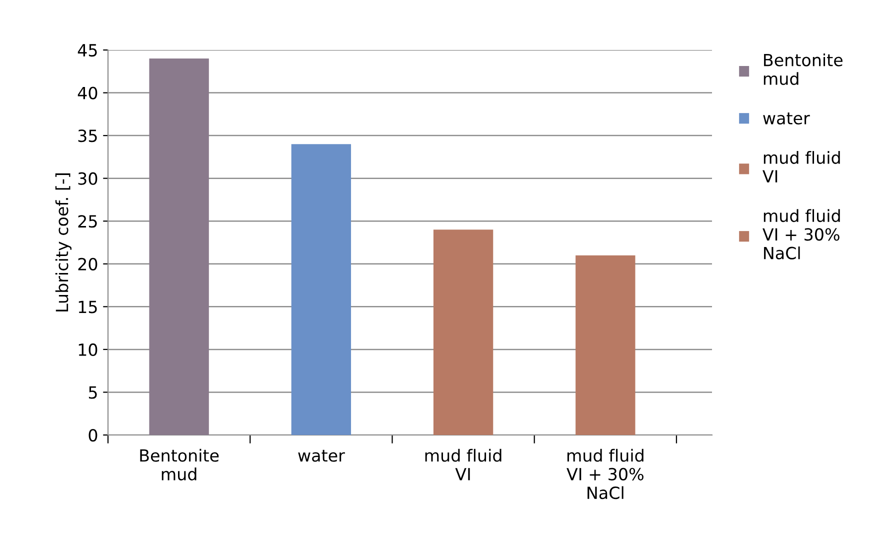 The width and height of the screenshot is (891, 552). Describe the element at coordinates (92, 392) in the screenshot. I see `y-tick-label: 5` at that location.